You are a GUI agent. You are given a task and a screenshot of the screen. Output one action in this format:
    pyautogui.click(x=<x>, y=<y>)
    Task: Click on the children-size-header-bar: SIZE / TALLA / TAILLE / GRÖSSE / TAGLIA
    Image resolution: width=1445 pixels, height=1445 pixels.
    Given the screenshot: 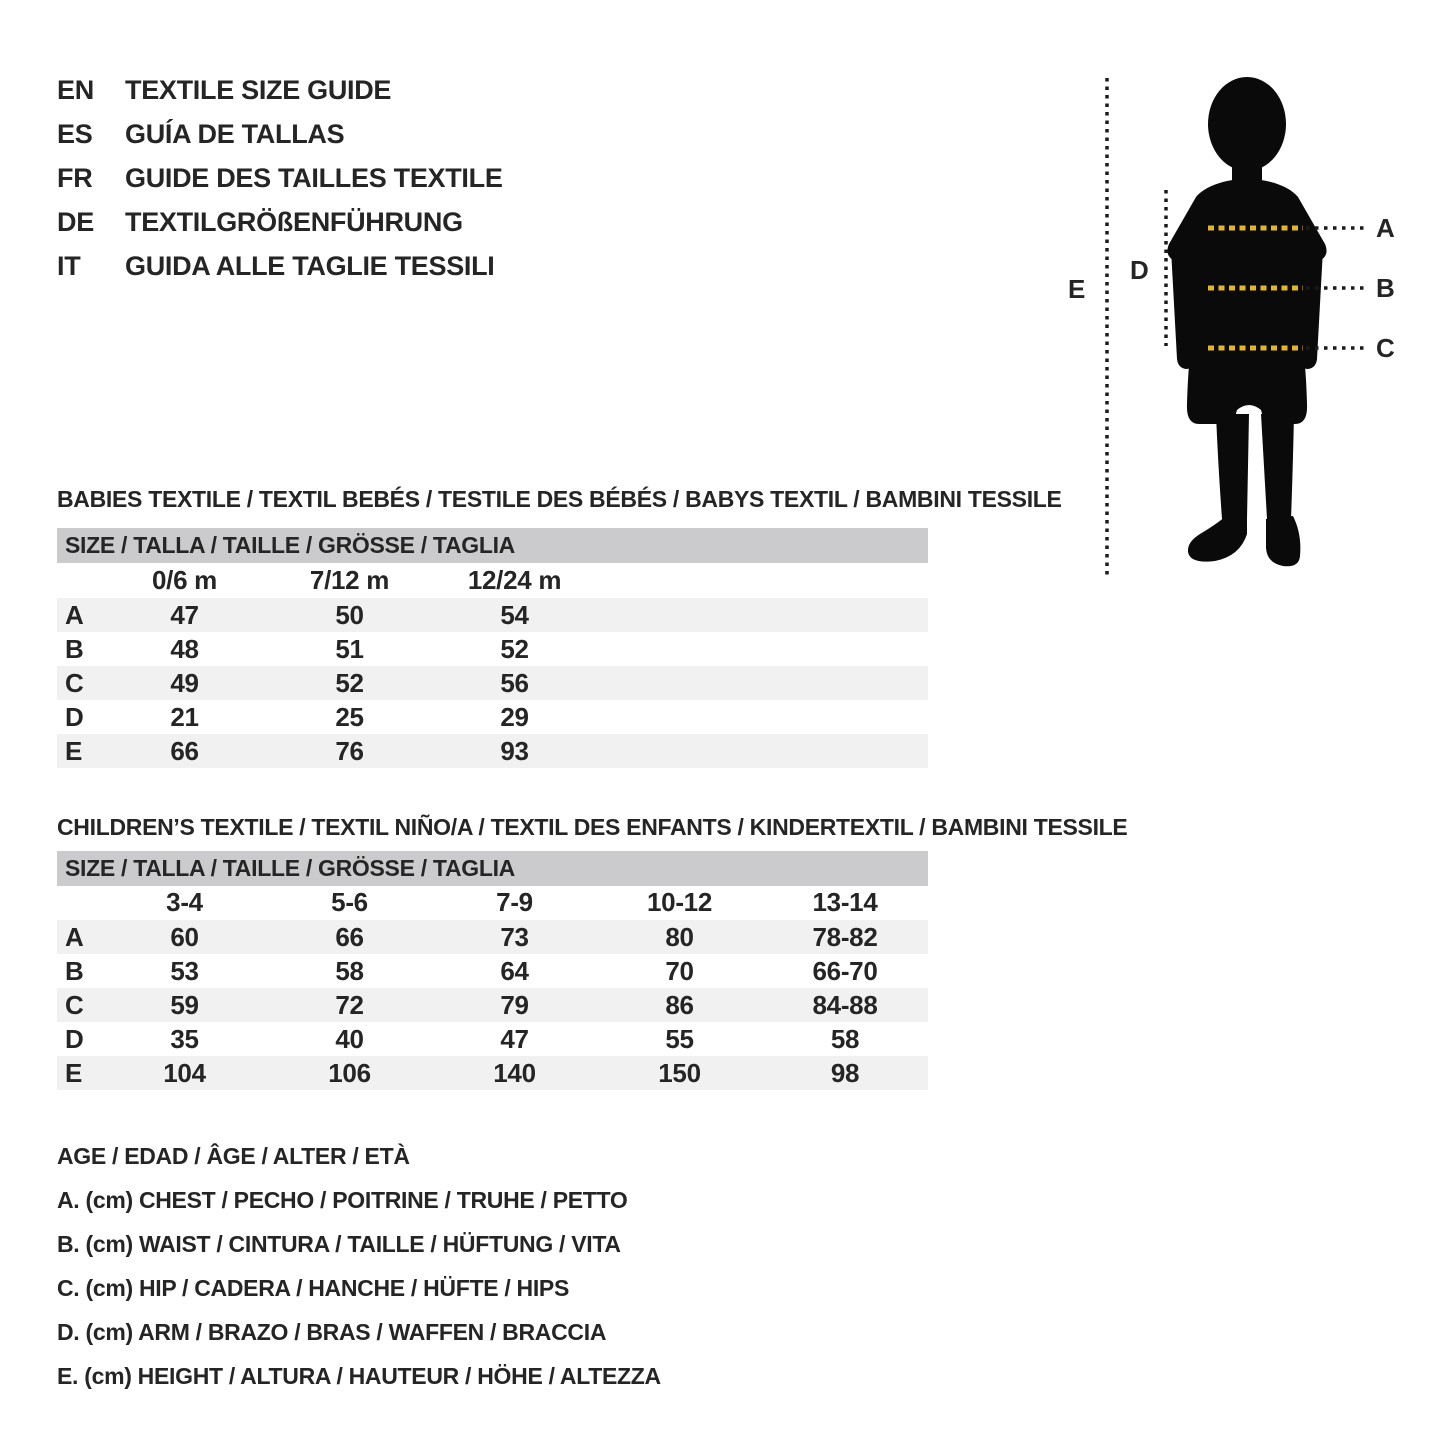 What is the action you would take?
    pyautogui.click(x=492, y=868)
    